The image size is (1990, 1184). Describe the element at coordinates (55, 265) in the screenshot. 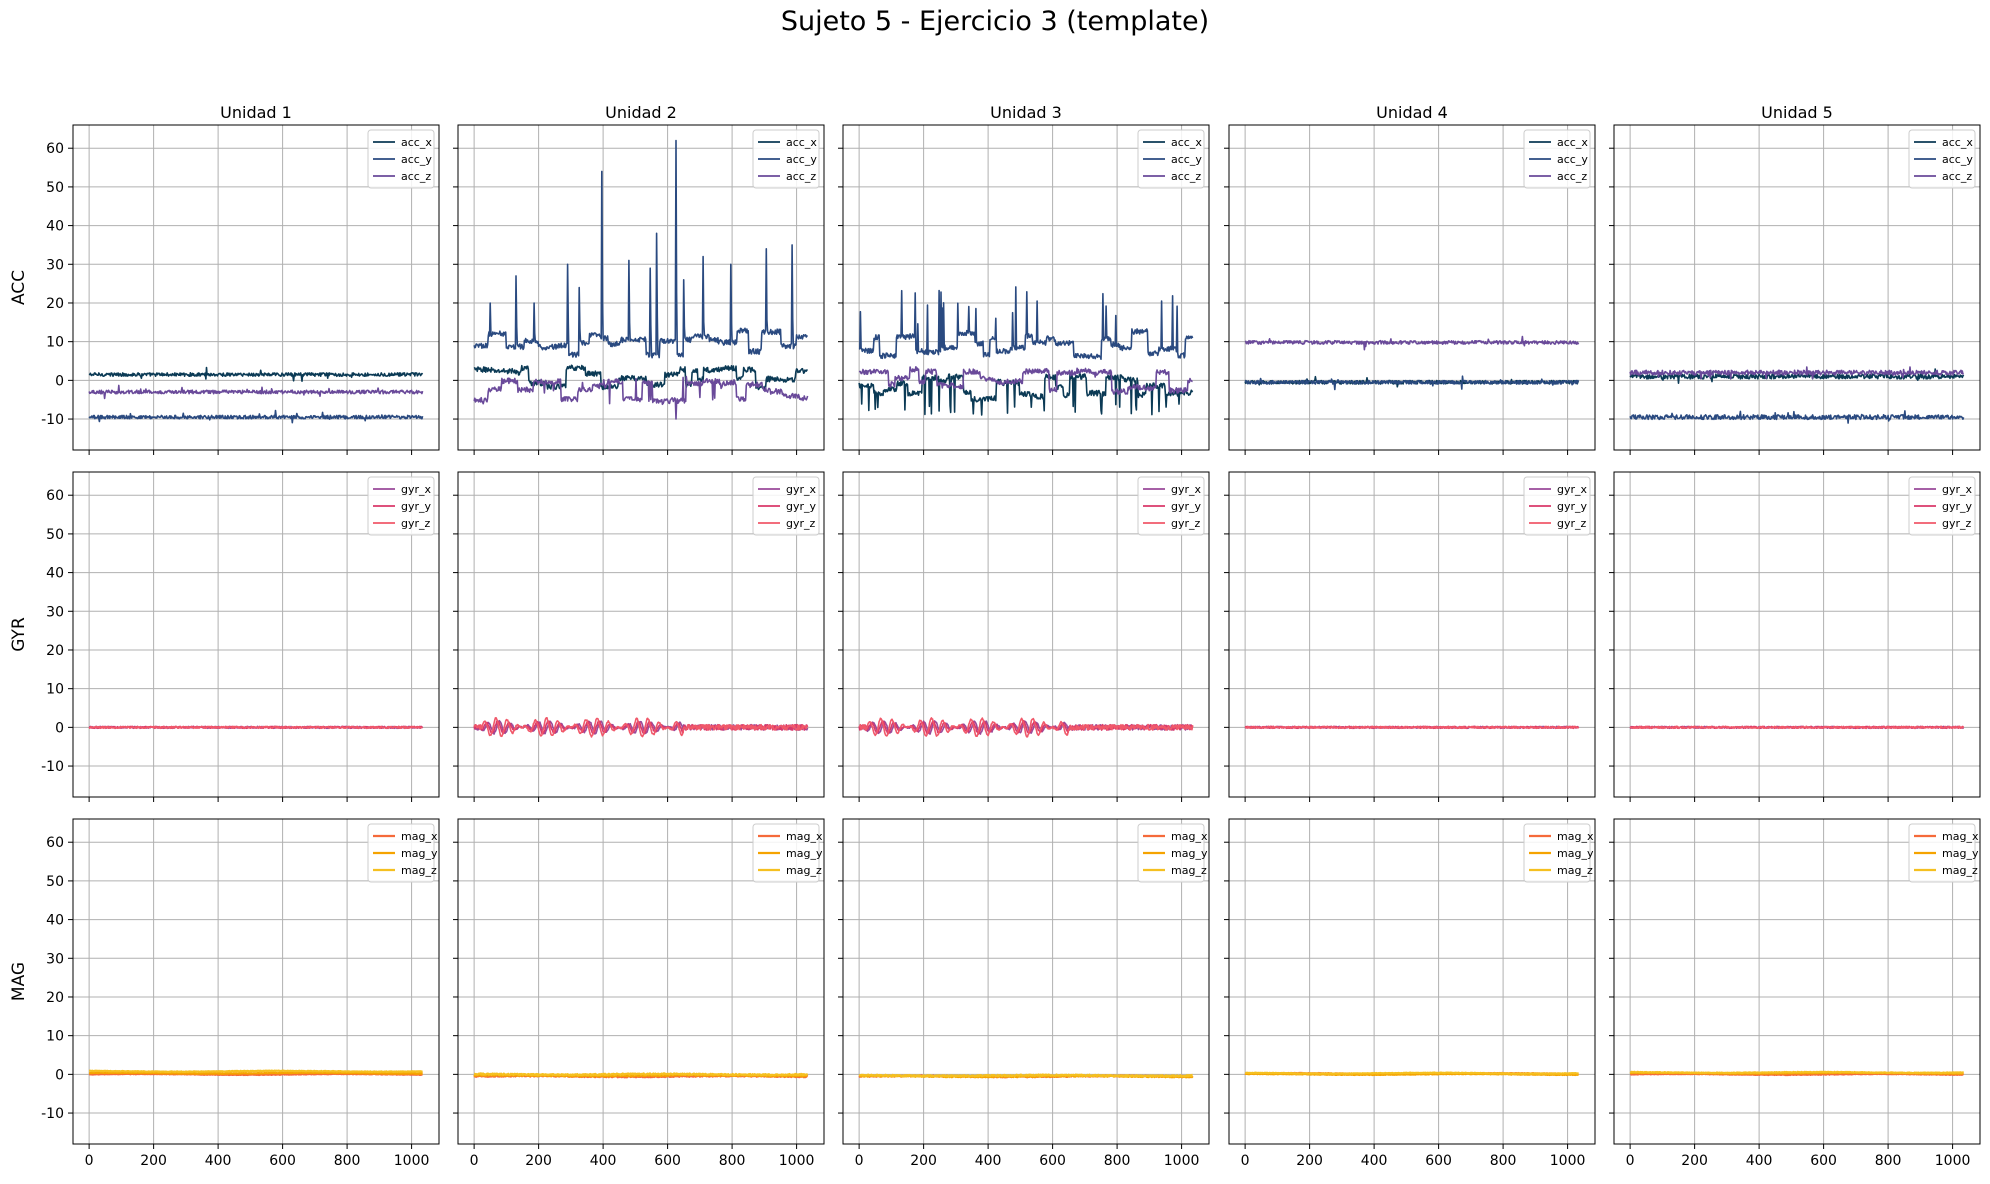

I see `y-tick-label: 30` at that location.